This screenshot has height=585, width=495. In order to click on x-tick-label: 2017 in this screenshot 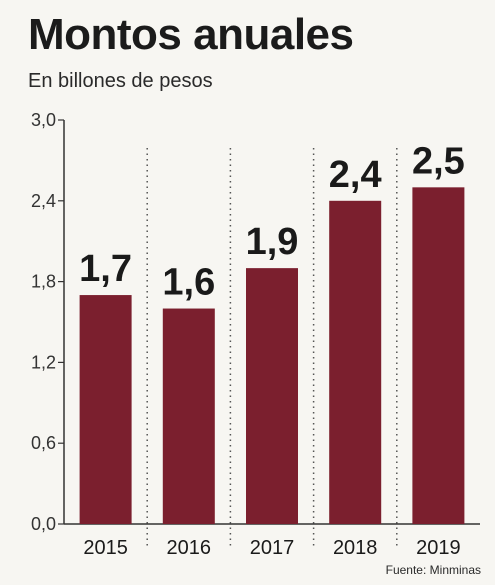, I will do `click(272, 548)`.